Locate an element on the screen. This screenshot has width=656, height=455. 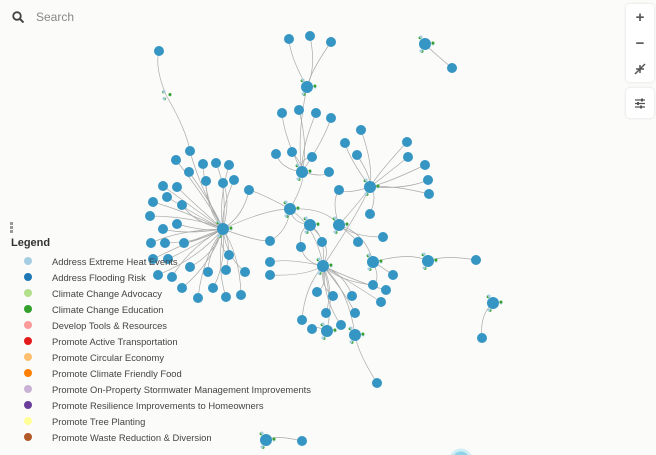
legend-drag-handle is located at coordinates (11, 228).